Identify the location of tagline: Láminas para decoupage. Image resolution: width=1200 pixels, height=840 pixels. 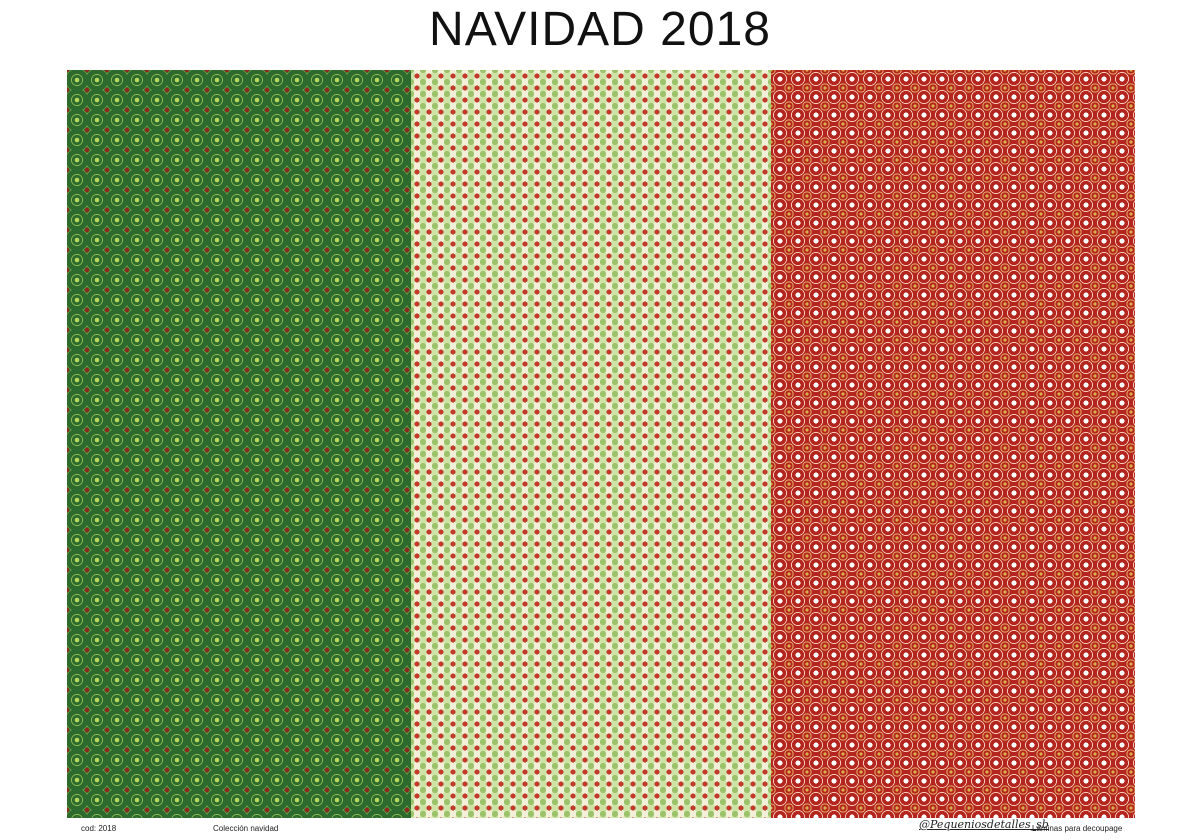
(1077, 828).